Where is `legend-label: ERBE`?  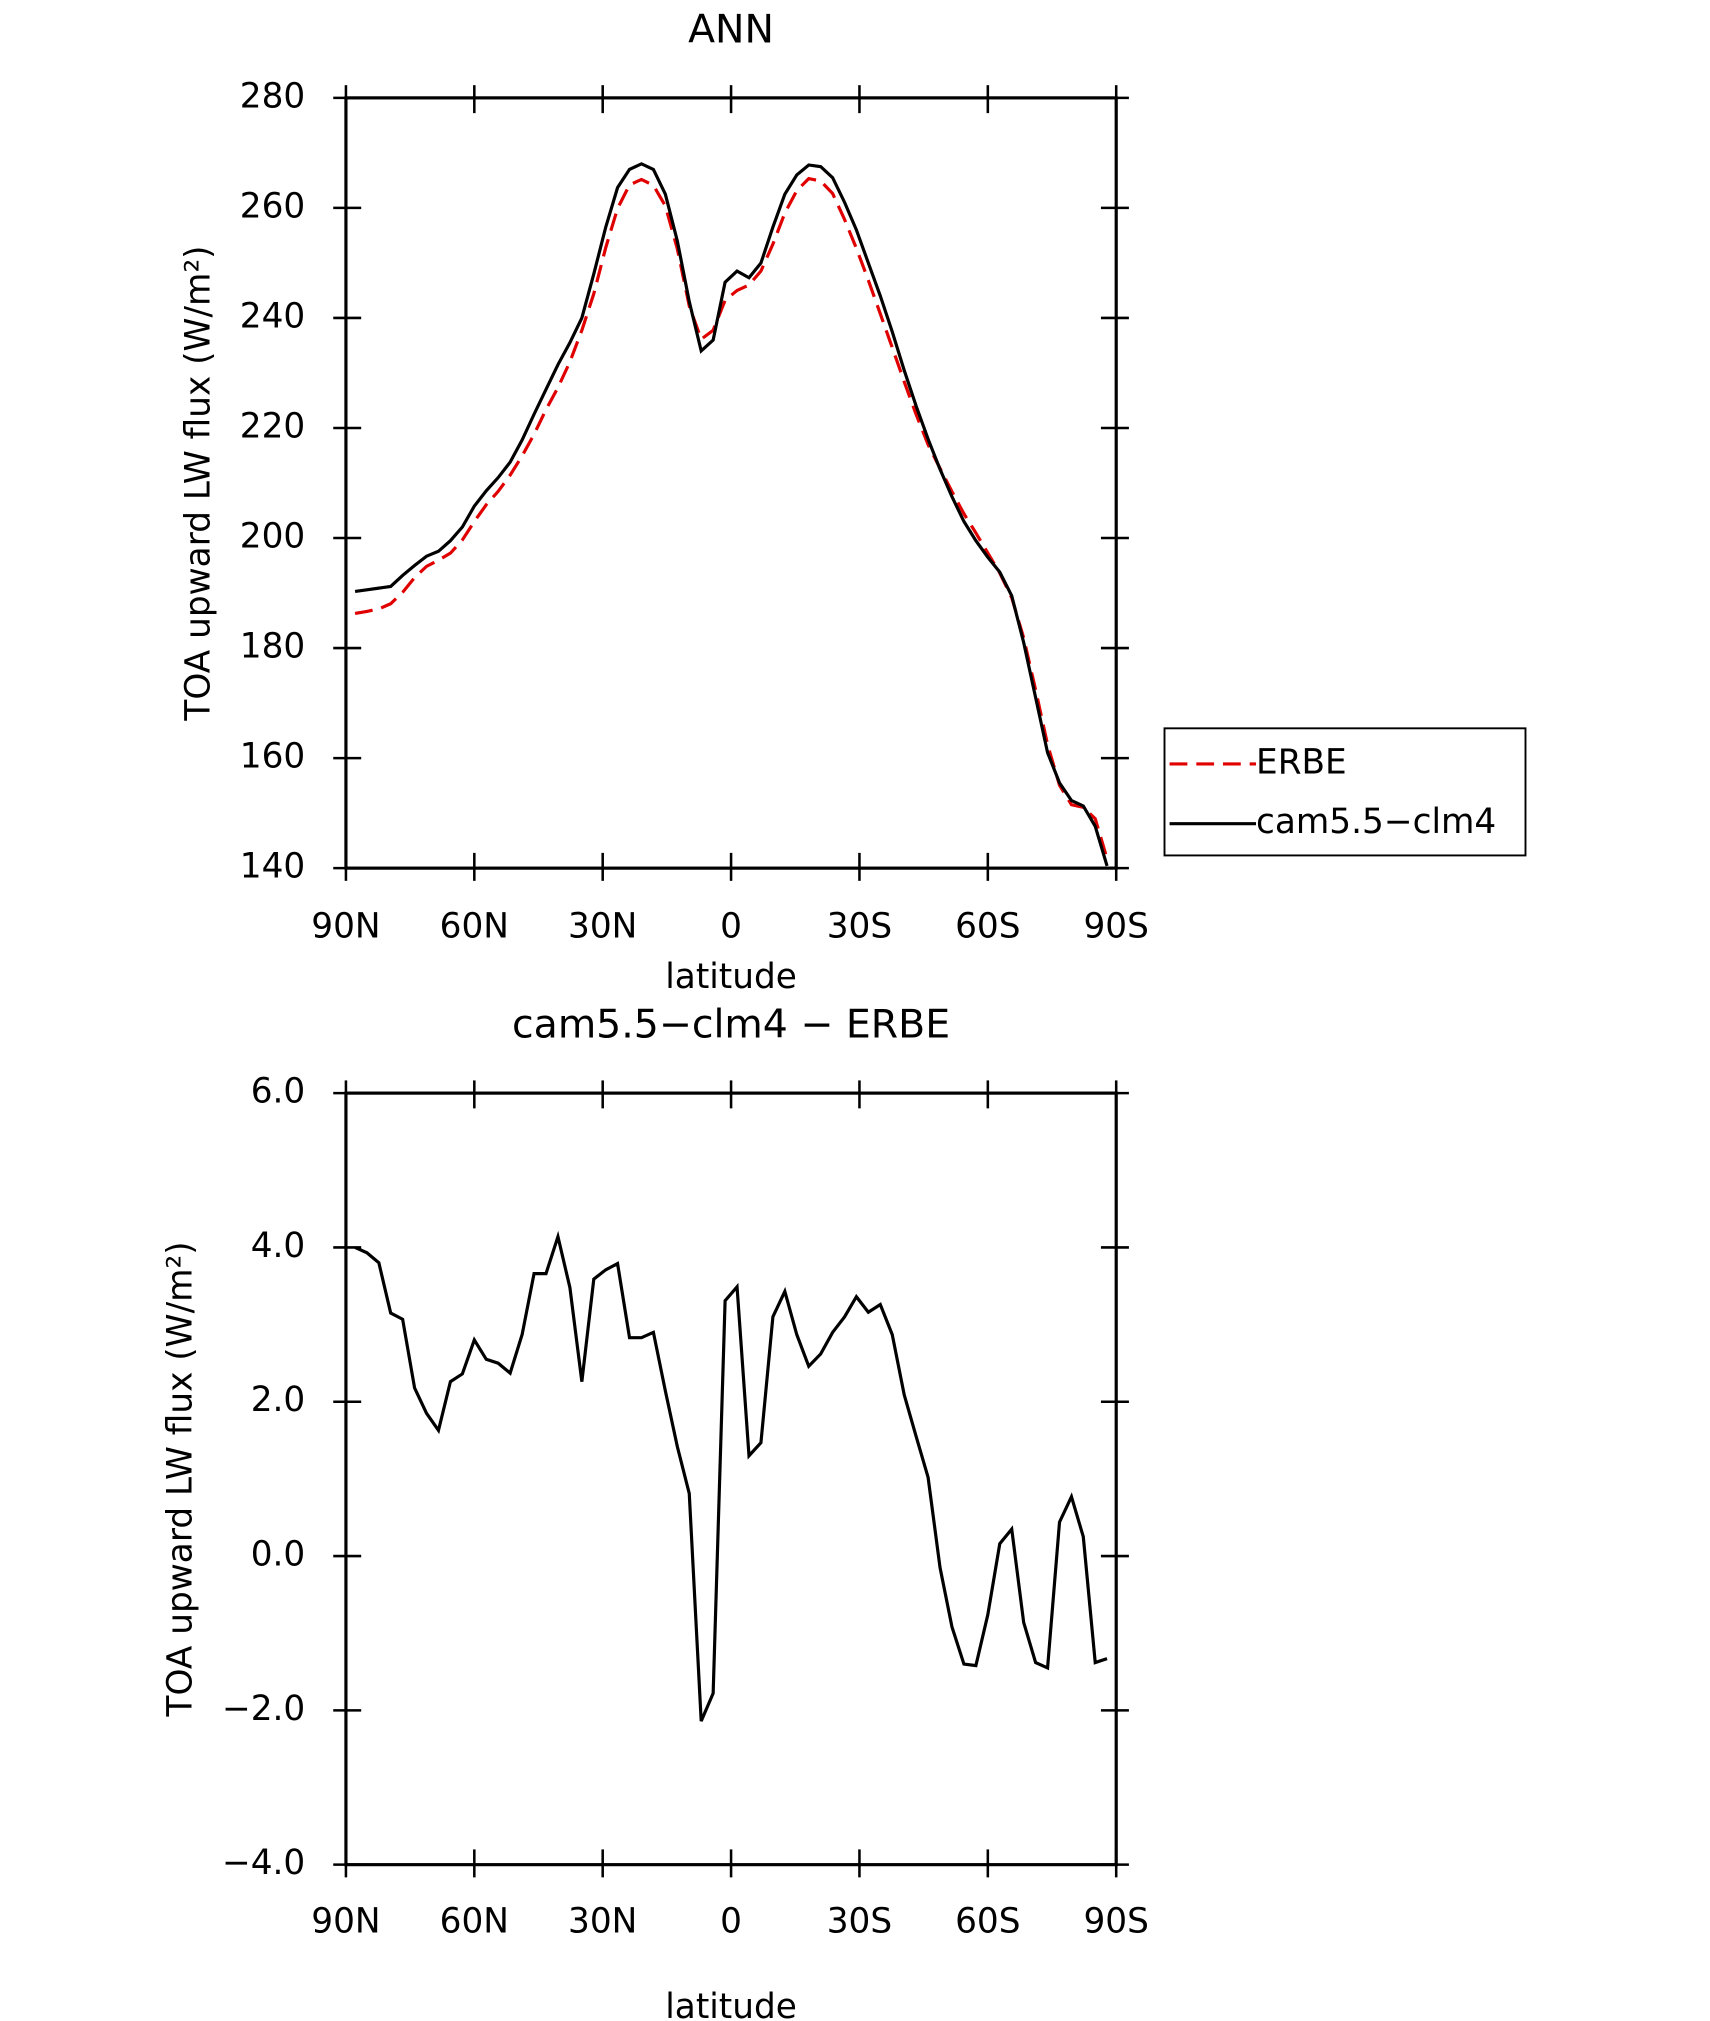 legend-label: ERBE is located at coordinates (1301, 762).